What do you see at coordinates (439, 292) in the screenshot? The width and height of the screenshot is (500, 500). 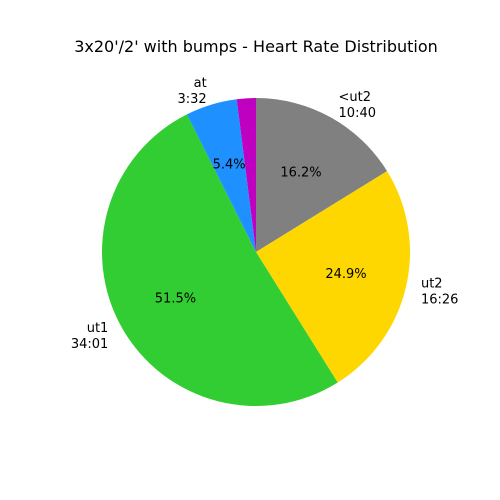 I see `slice-label: ut2 16:26` at bounding box center [439, 292].